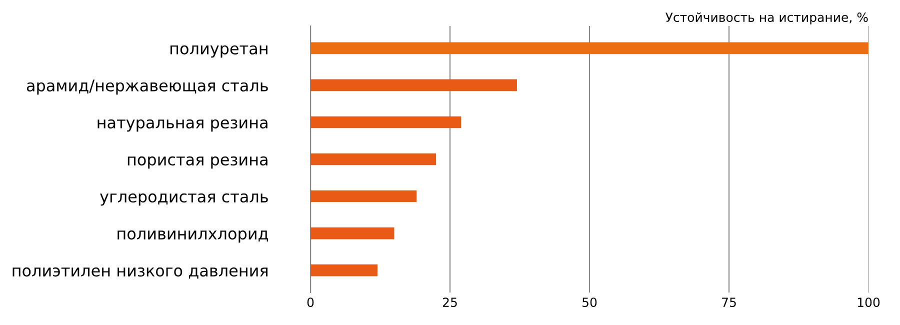  Describe the element at coordinates (310, 303) in the screenshot. I see `x-tick-label: 0` at that location.